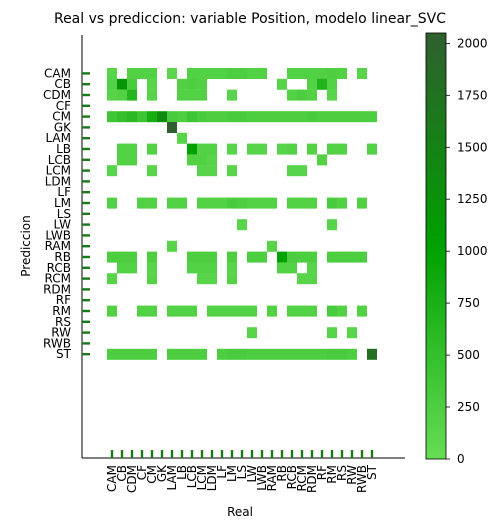 The image size is (501, 530). What do you see at coordinates (202, 84) in the screenshot?
I see `heatmap-cell-CB-LCM` at bounding box center [202, 84].